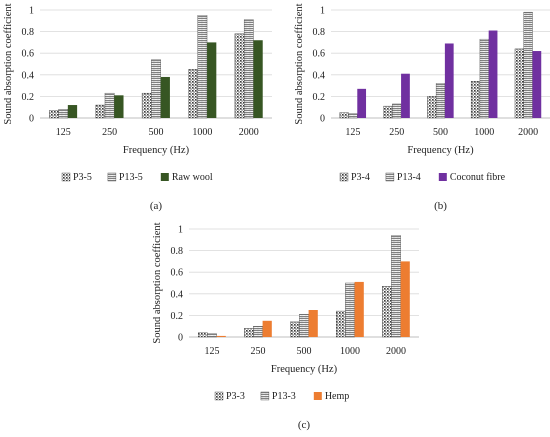 The image size is (550, 437). Describe the element at coordinates (82, 177) in the screenshot. I see `legend-label: P3-5` at that location.